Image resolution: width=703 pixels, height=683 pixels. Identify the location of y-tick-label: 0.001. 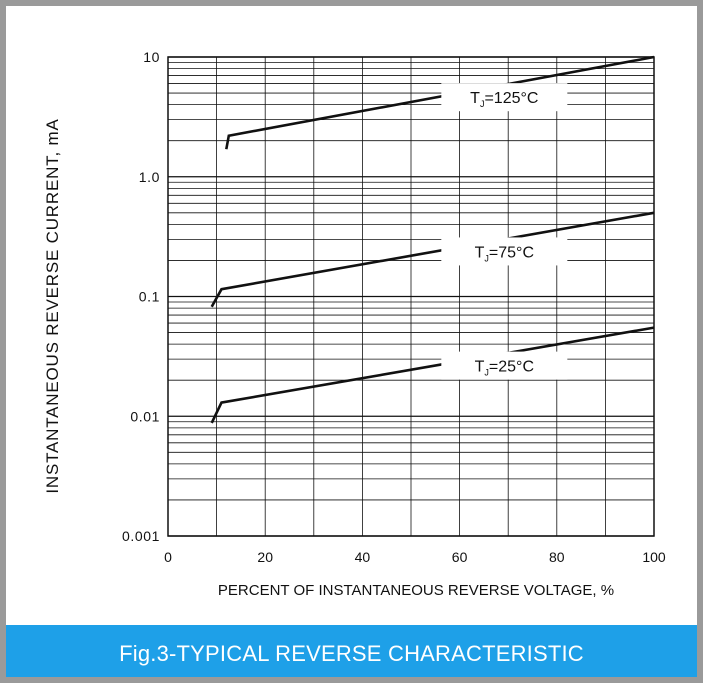
(141, 536).